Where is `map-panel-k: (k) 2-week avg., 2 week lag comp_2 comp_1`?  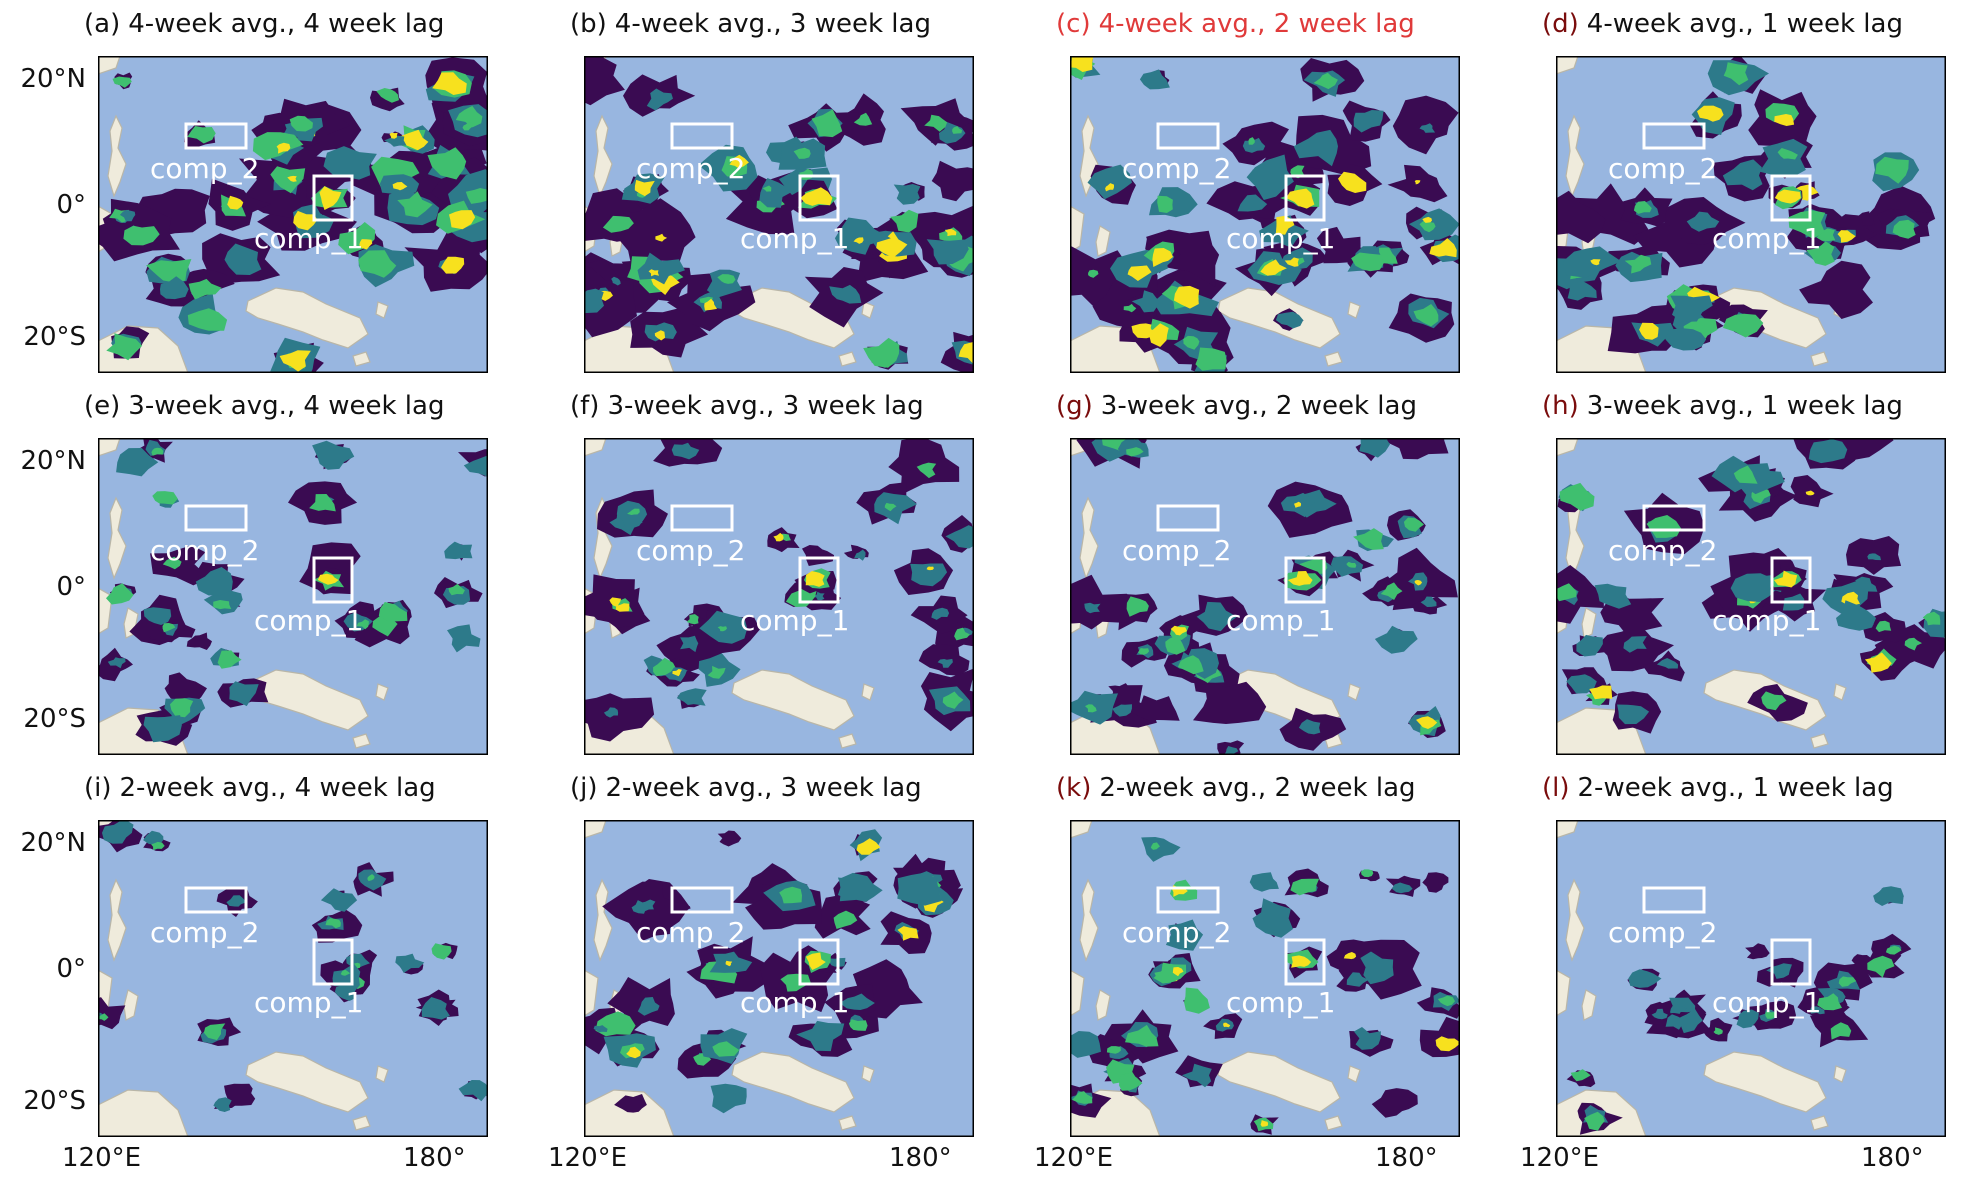
map-panel-k: (k) 2-week avg., 2 week lag comp_2 comp_1 is located at coordinates (1258, 955).